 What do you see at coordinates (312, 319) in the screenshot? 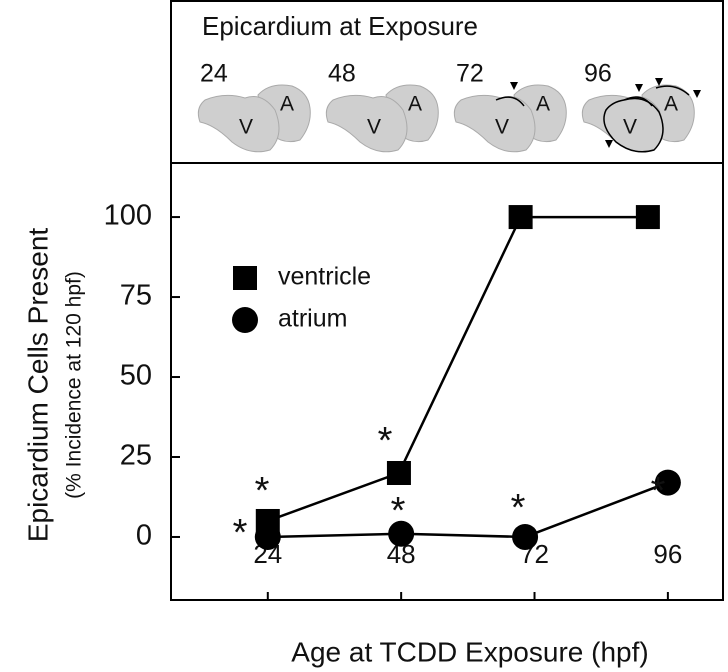
I see `legend-label: atrium` at bounding box center [312, 319].